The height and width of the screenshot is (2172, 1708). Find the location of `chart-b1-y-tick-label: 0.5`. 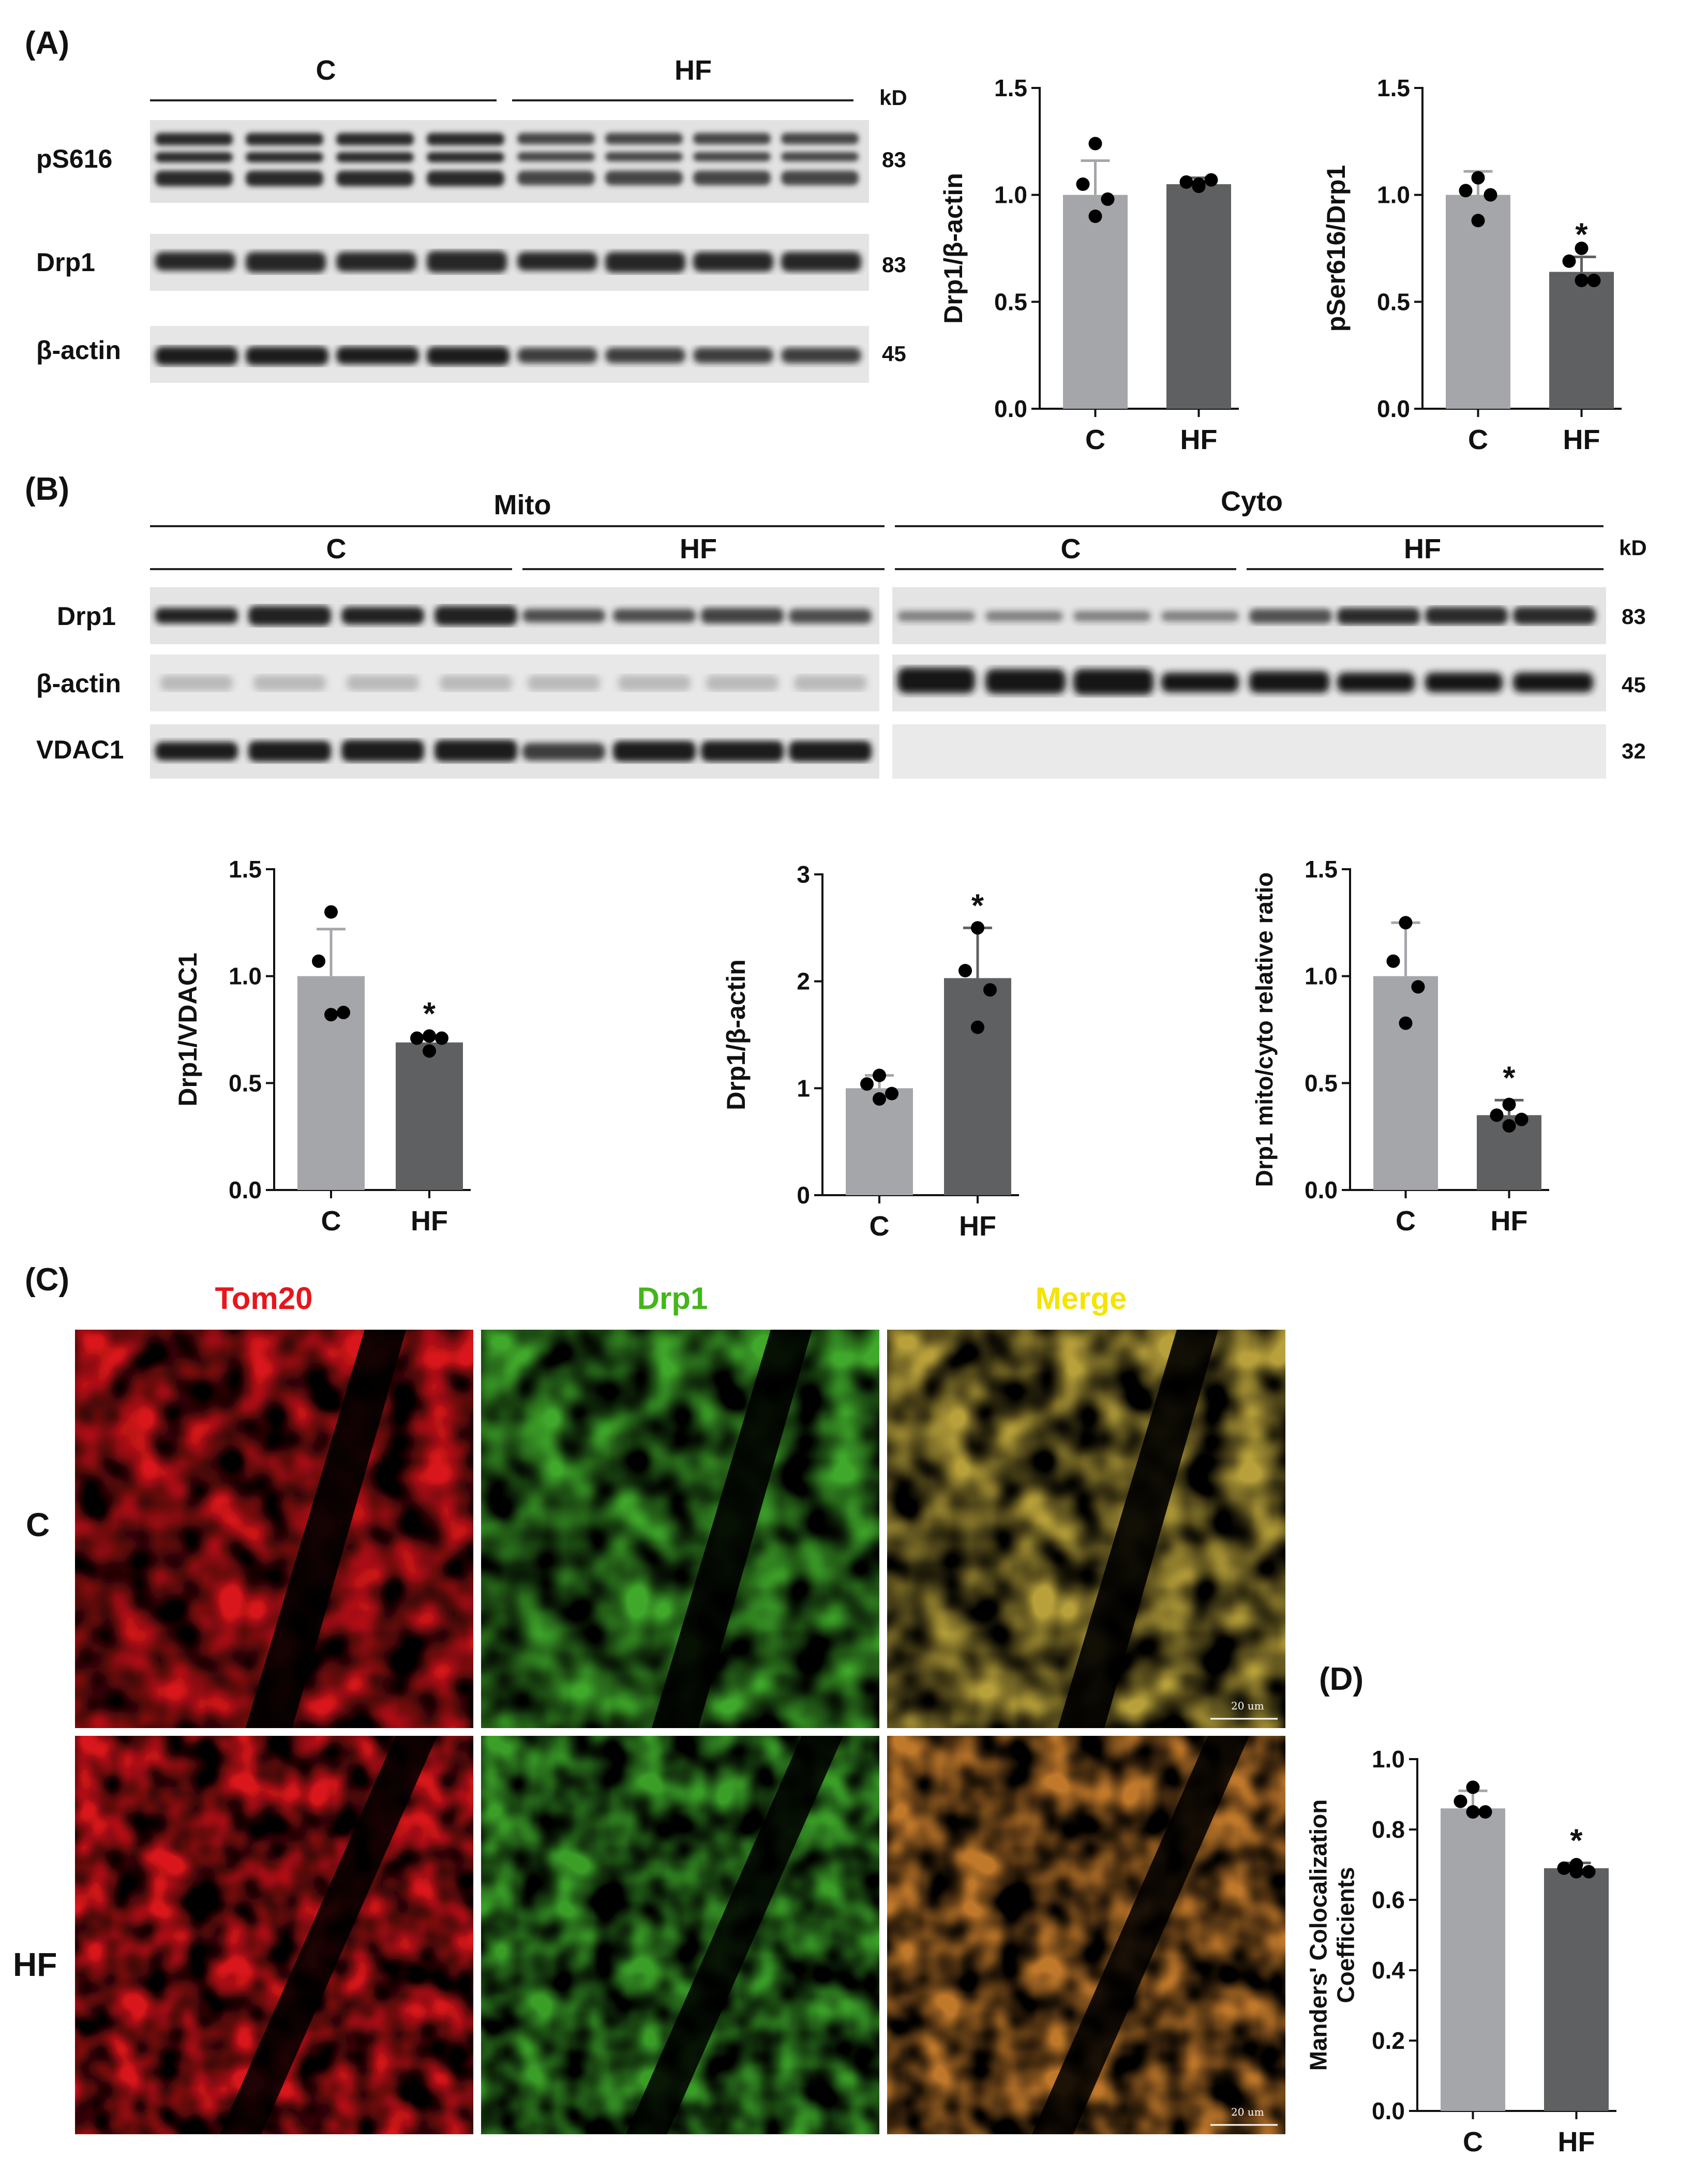

chart-b1-y-tick-label: 0.5 is located at coordinates (246, 1082).